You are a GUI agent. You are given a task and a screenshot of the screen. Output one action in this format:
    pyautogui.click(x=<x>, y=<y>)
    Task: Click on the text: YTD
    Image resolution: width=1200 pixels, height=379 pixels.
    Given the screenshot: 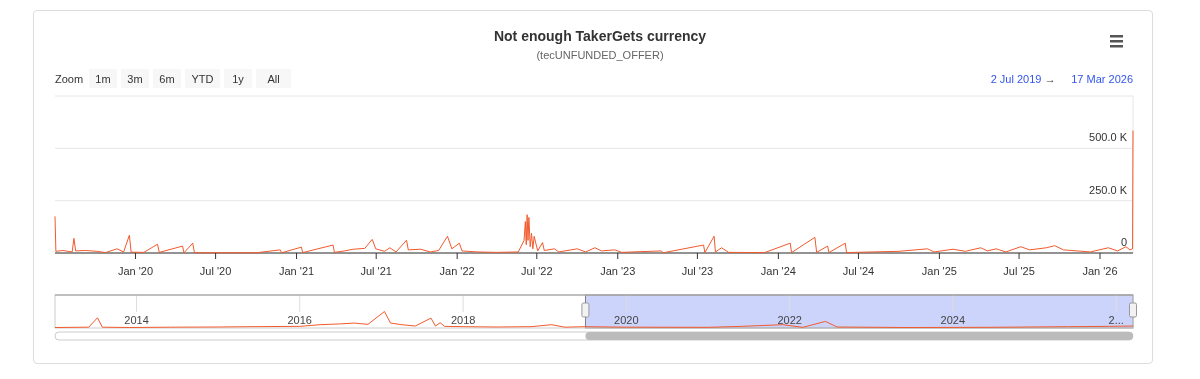 What is the action you would take?
    pyautogui.click(x=202, y=79)
    